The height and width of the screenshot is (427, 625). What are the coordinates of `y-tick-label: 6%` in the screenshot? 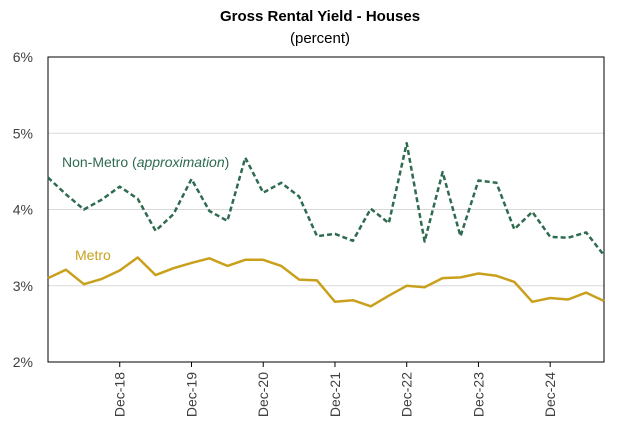 It's located at (23, 57).